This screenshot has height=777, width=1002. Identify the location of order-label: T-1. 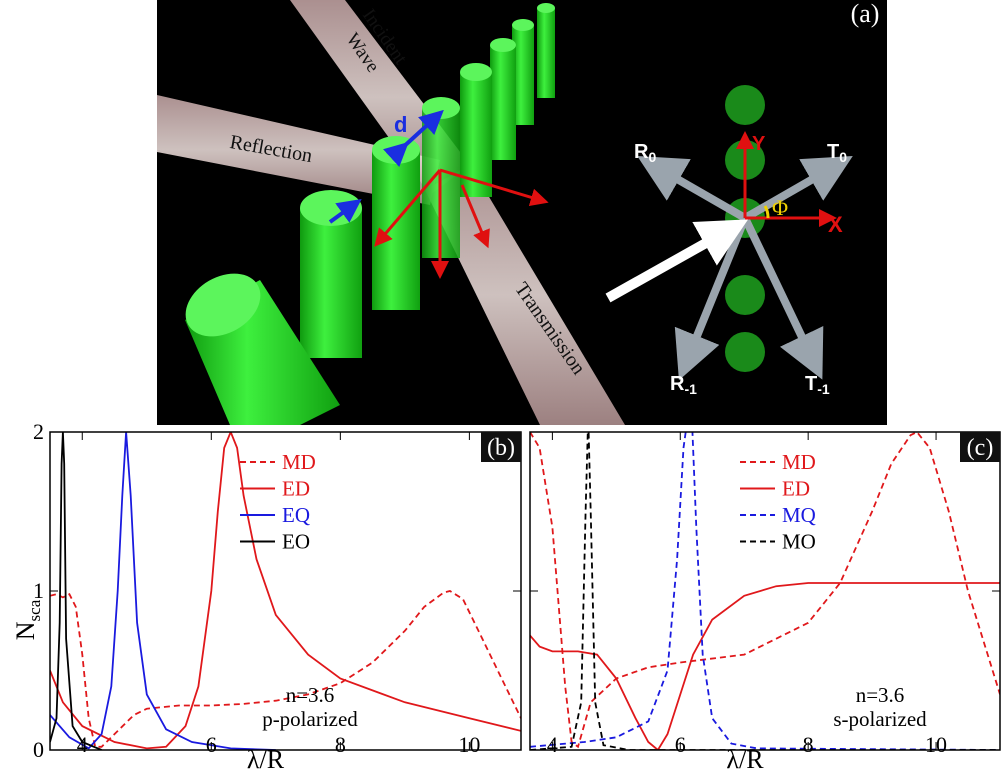
(817, 385).